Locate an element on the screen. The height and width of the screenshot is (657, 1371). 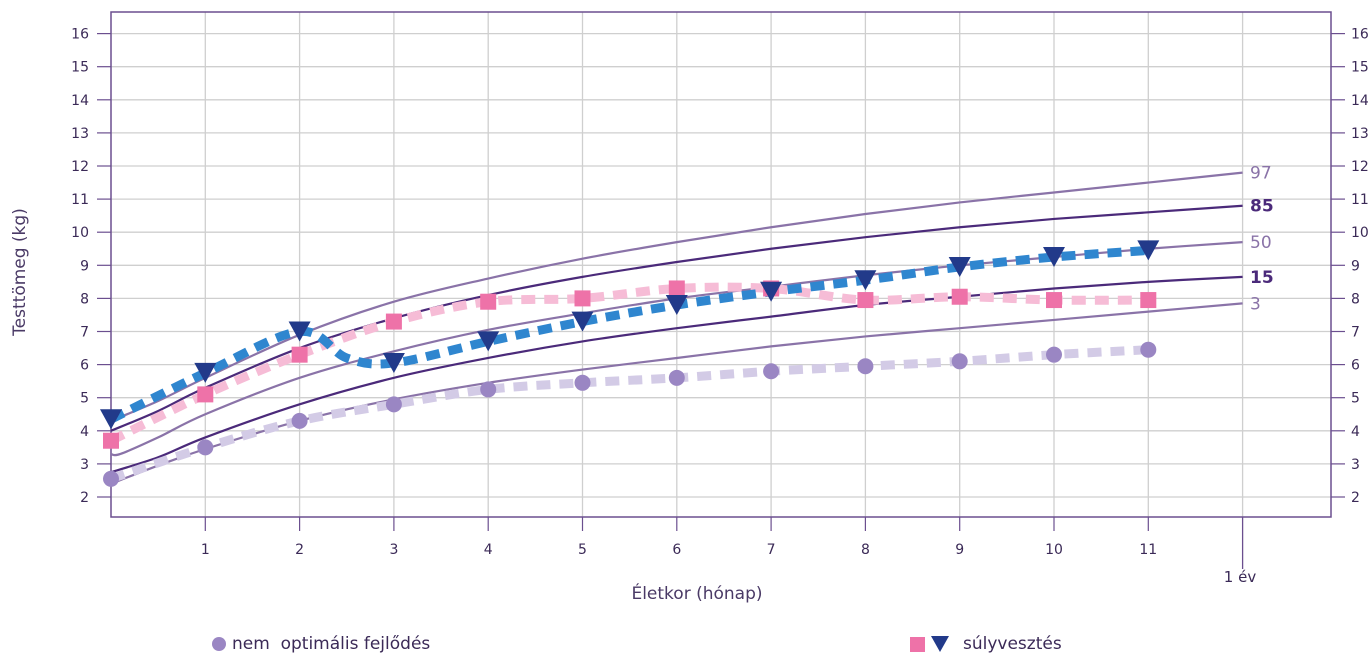
y-tick-label-left: 5 is located at coordinates (84, 399).